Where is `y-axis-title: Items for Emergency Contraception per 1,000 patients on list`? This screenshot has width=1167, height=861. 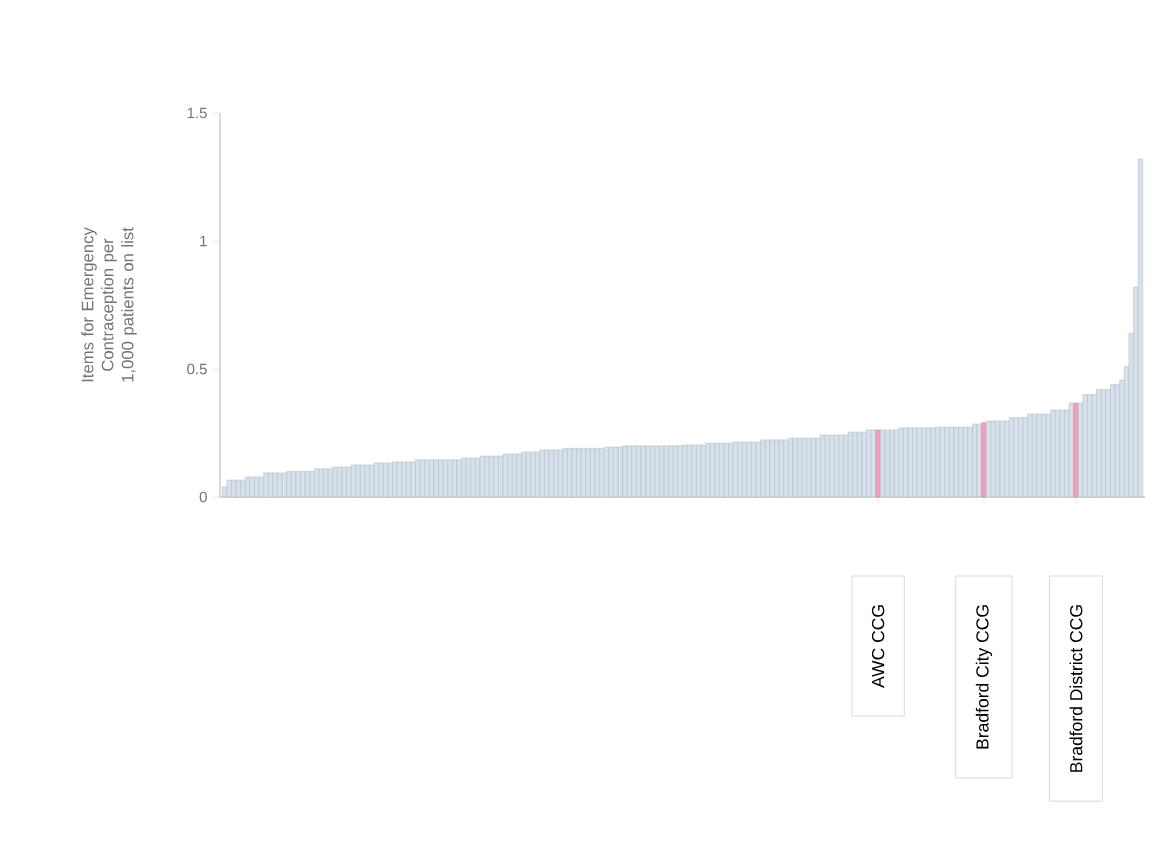
y-axis-title: Items for Emergency Contraception per 1,000 patients on list is located at coordinates (109, 304).